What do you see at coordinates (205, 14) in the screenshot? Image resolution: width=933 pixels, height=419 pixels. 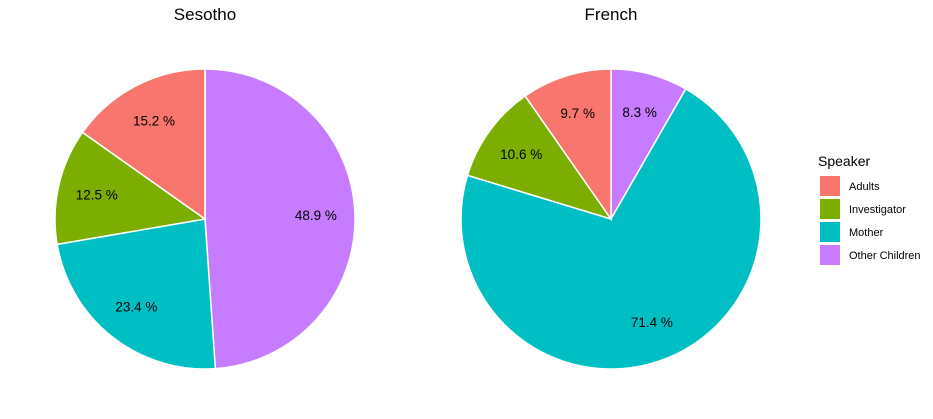 I see `pie-title-sesotho: Sesotho` at bounding box center [205, 14].